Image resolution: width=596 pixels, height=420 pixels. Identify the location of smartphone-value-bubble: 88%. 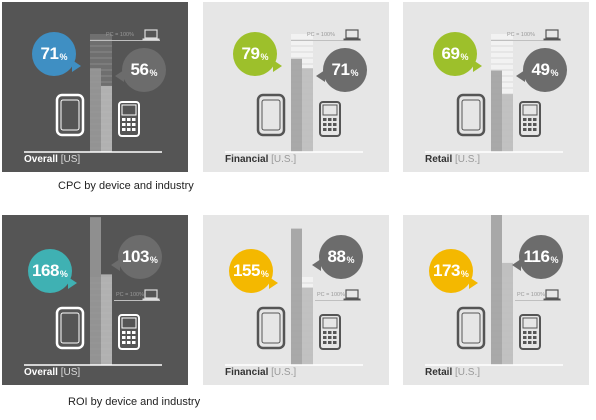
(341, 257).